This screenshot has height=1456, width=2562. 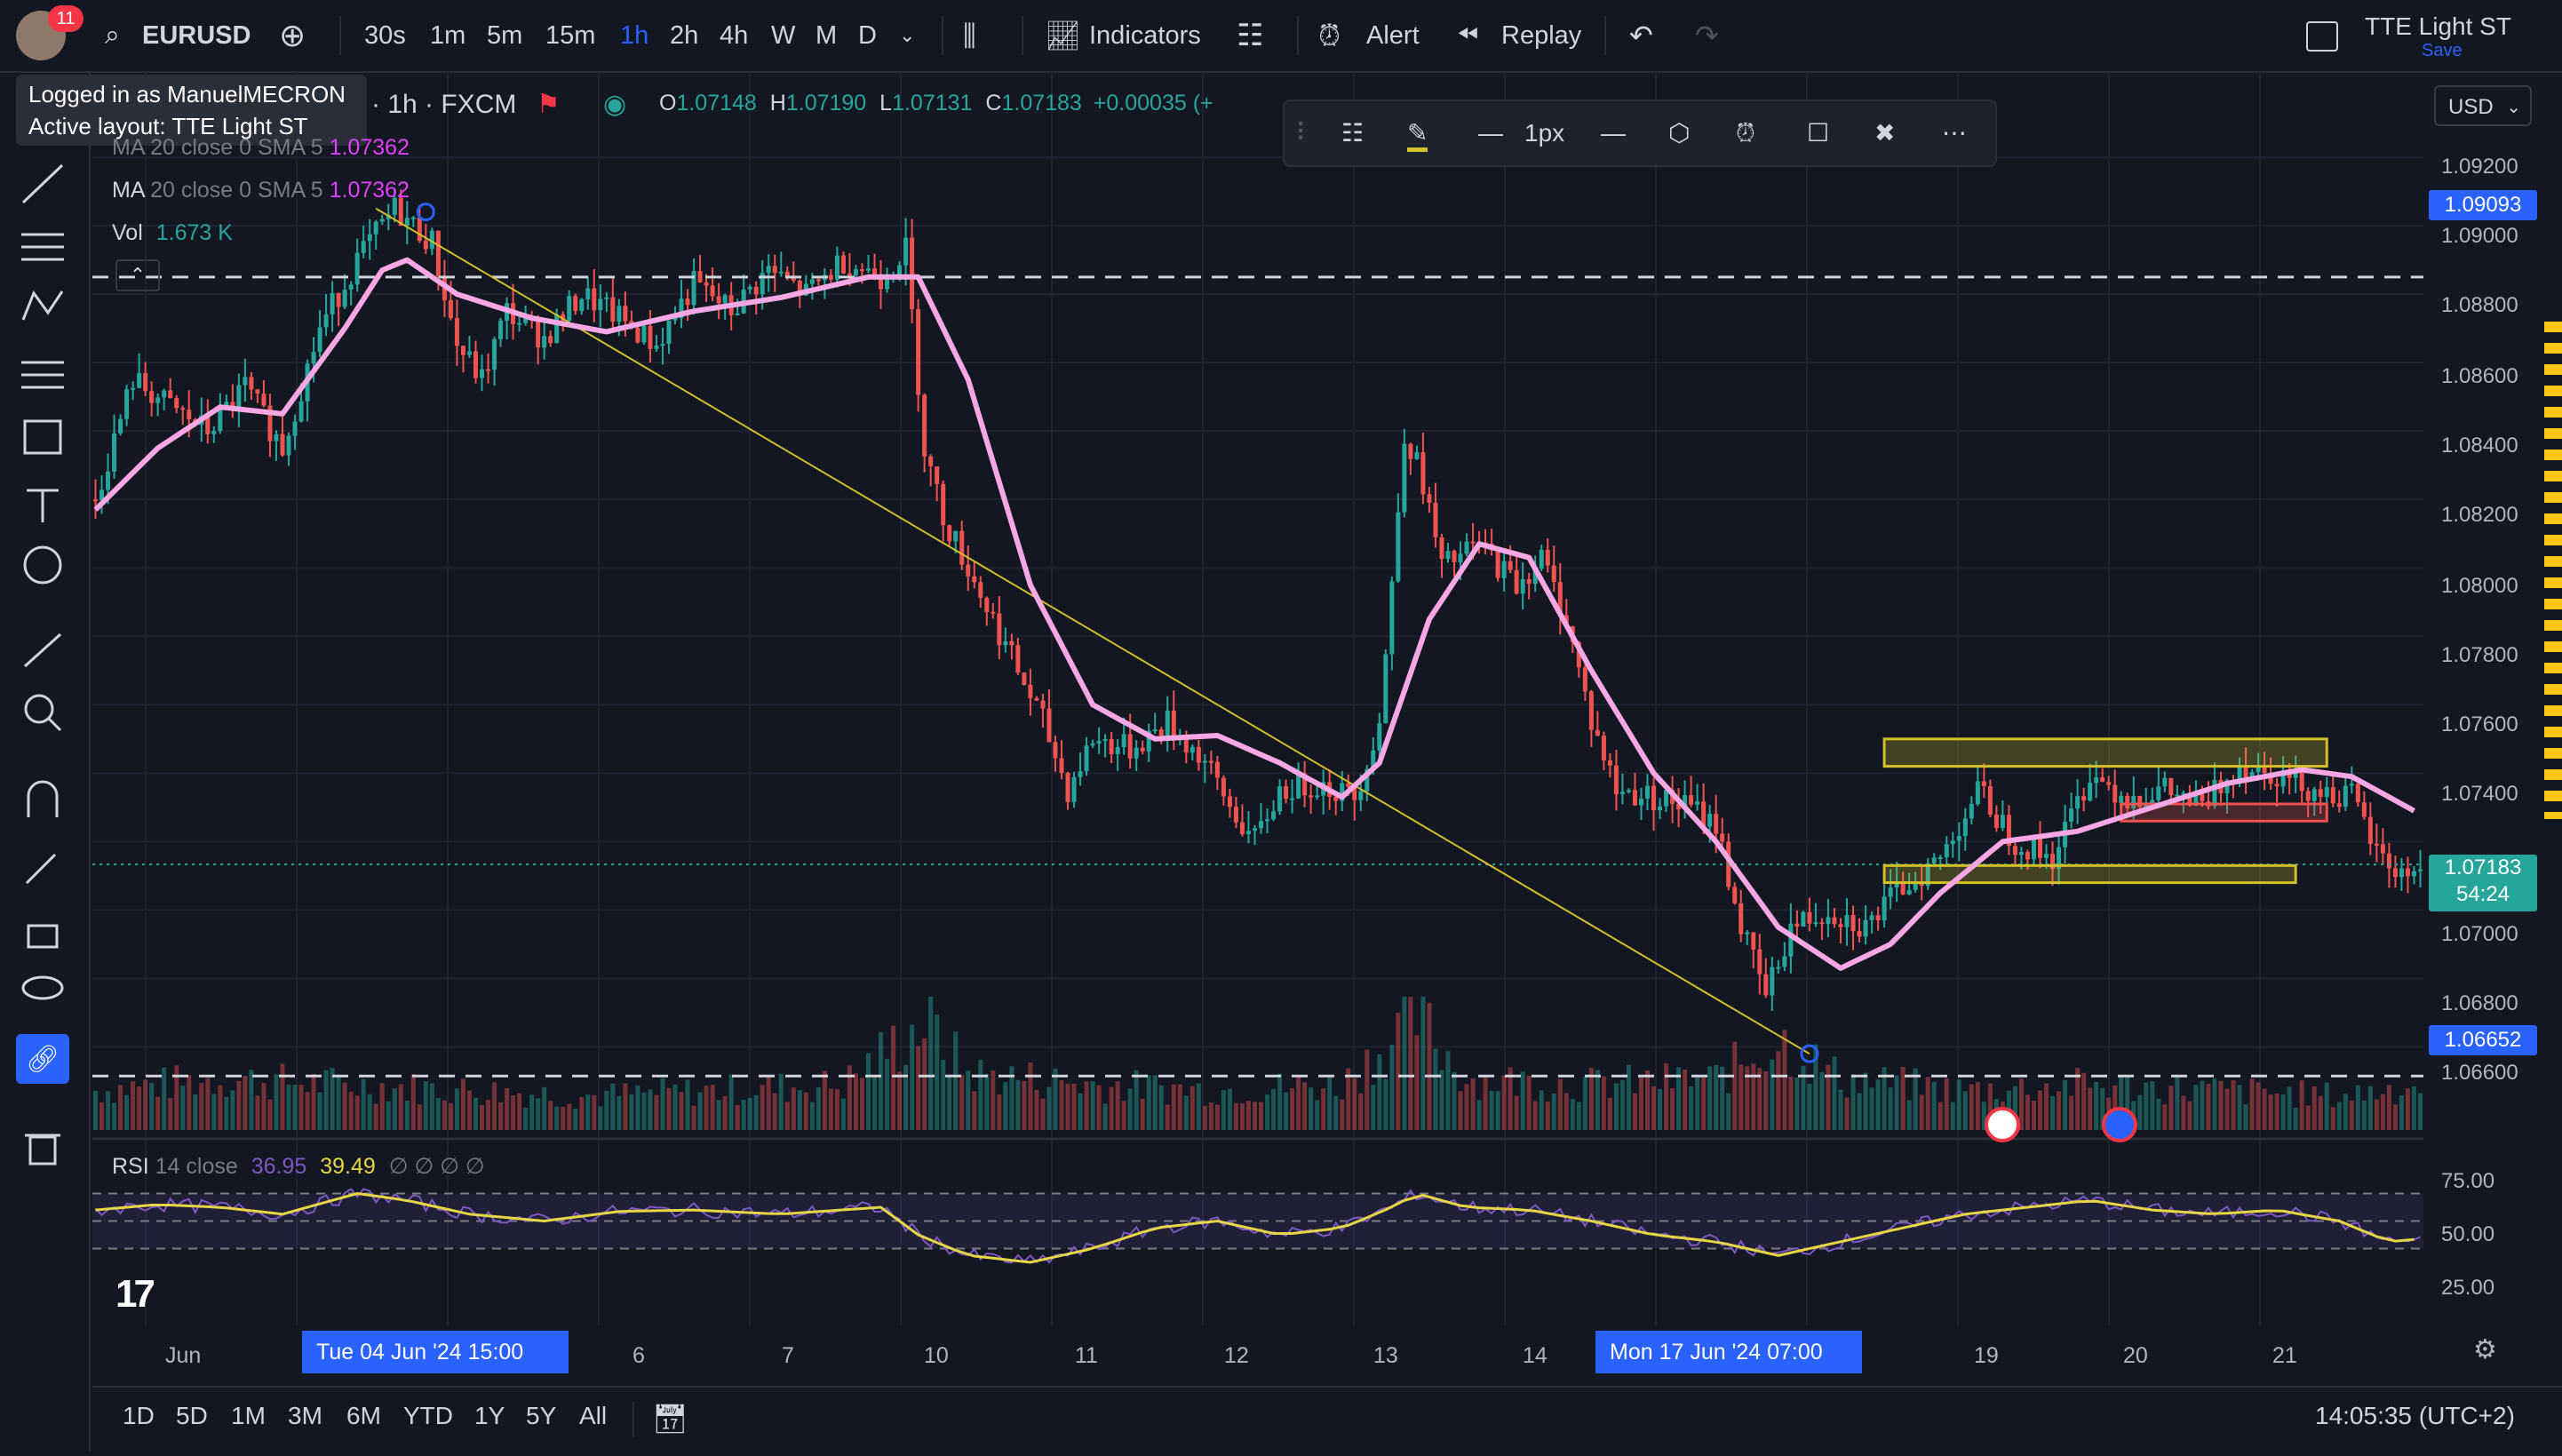 What do you see at coordinates (2438, 26) in the screenshot?
I see `layout-name: TTE Light ST` at bounding box center [2438, 26].